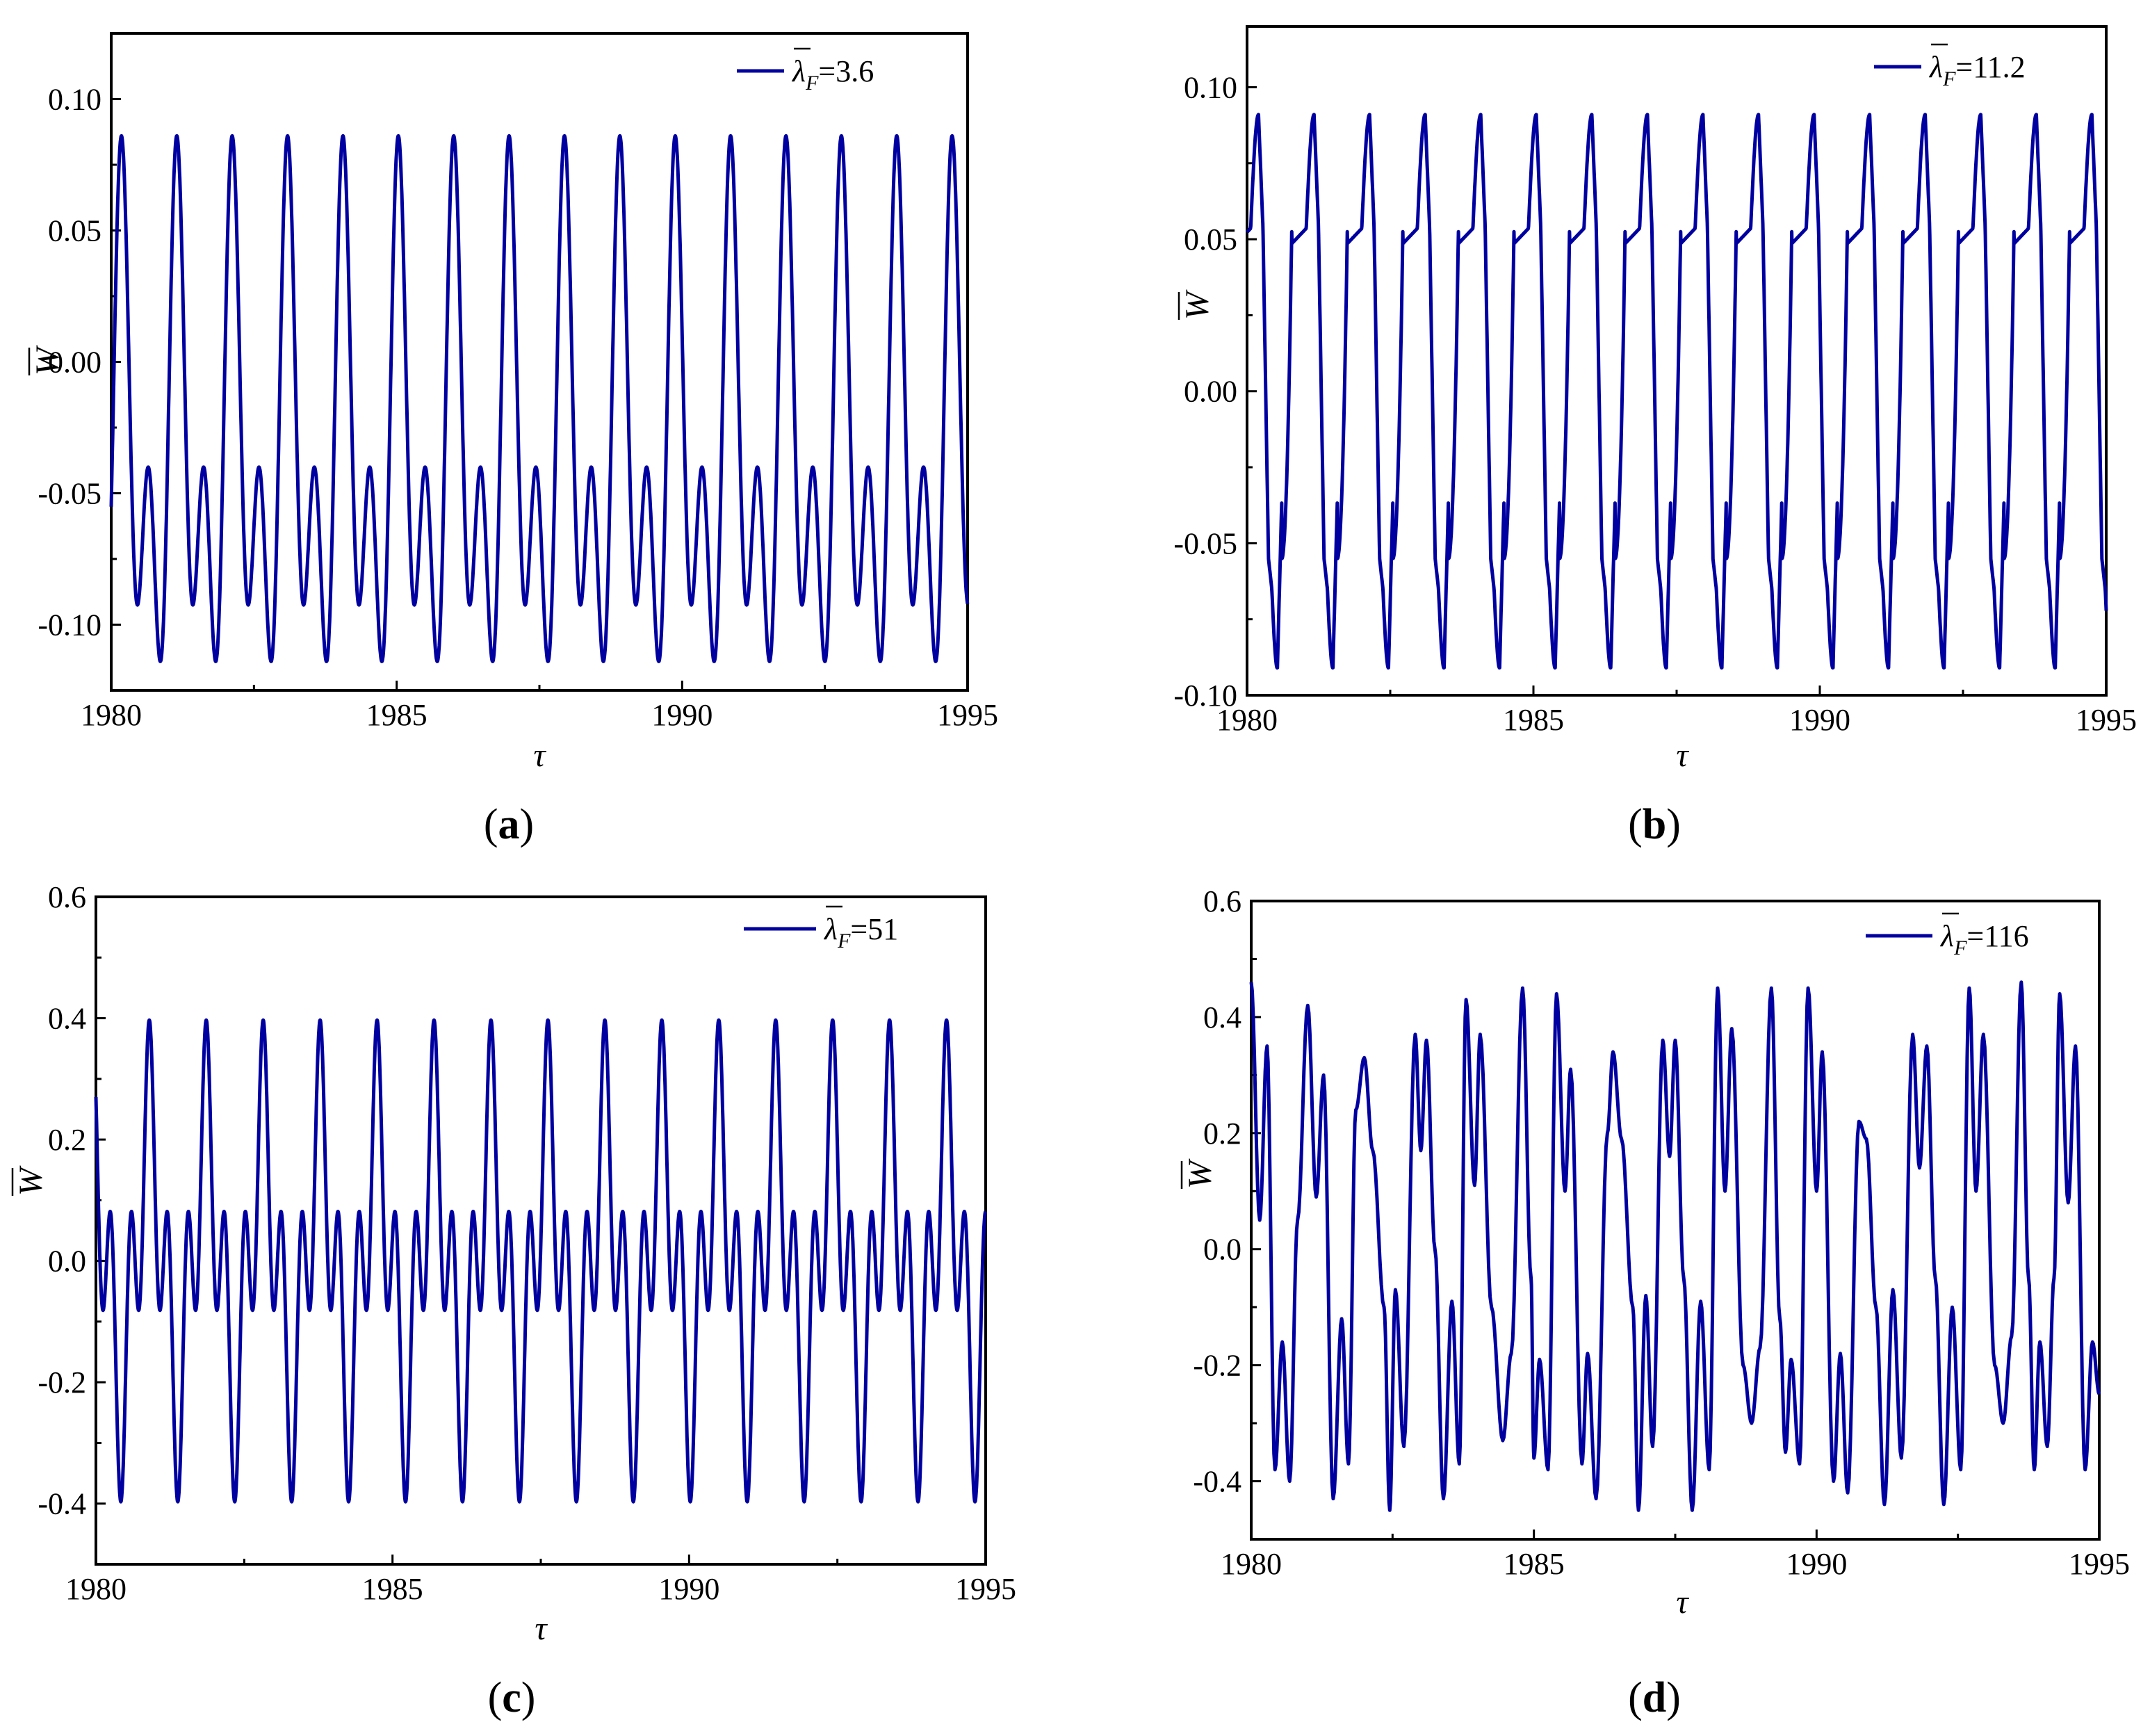 The width and height of the screenshot is (2150, 1736). Describe the element at coordinates (830, 929) in the screenshot. I see `legend-symbol-c: λ` at that location.